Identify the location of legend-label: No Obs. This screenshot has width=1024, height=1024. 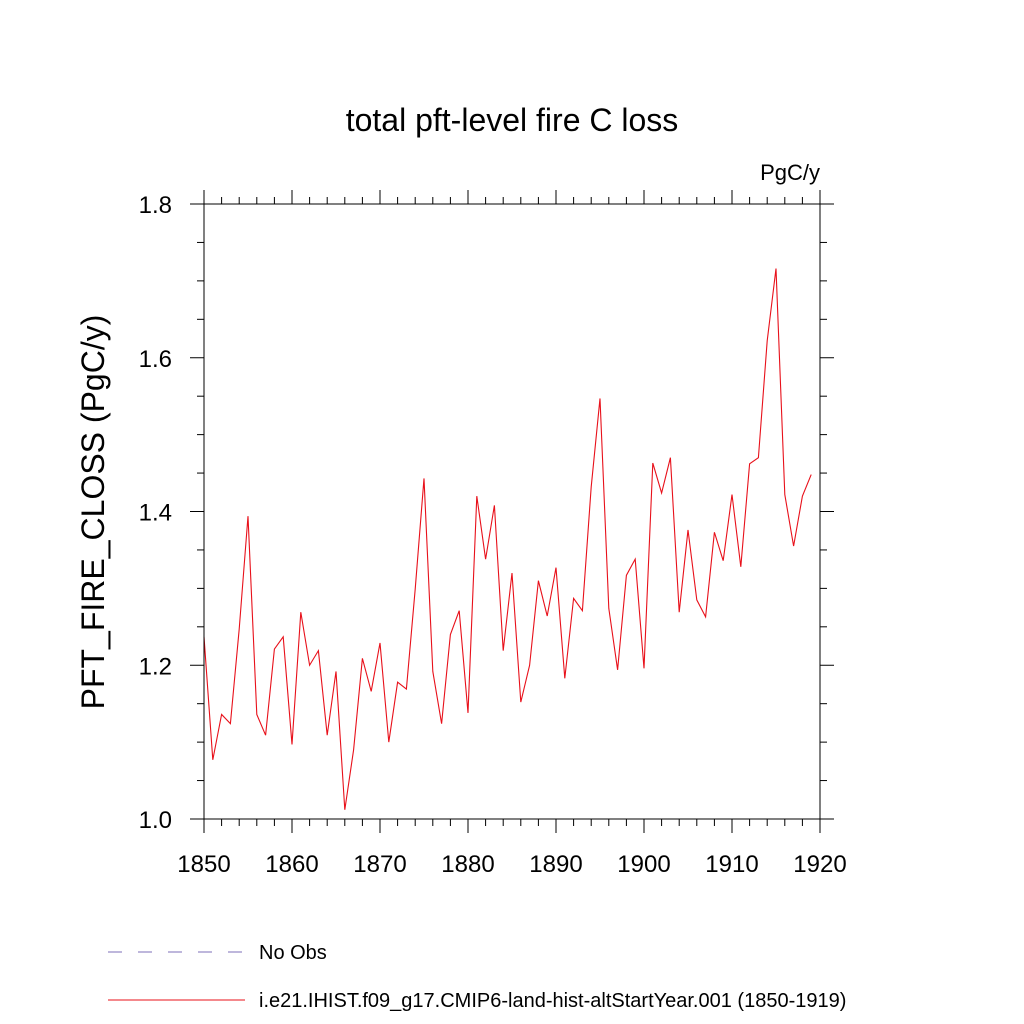
(293, 953).